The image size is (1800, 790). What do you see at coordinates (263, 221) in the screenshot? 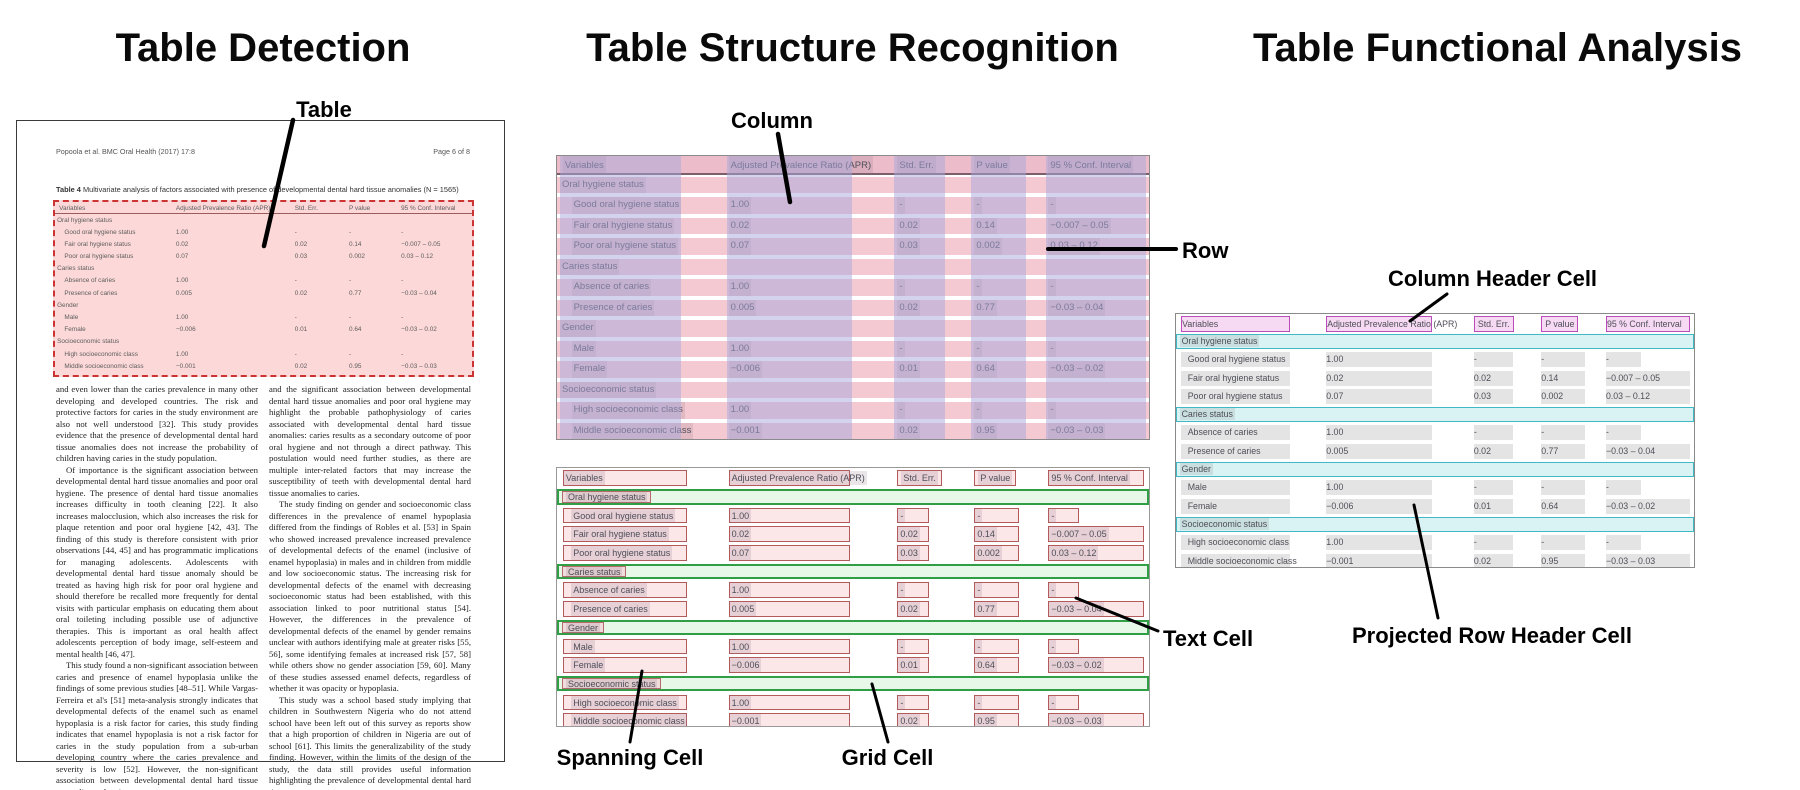
I see `table-row: Oral hygiene status` at bounding box center [263, 221].